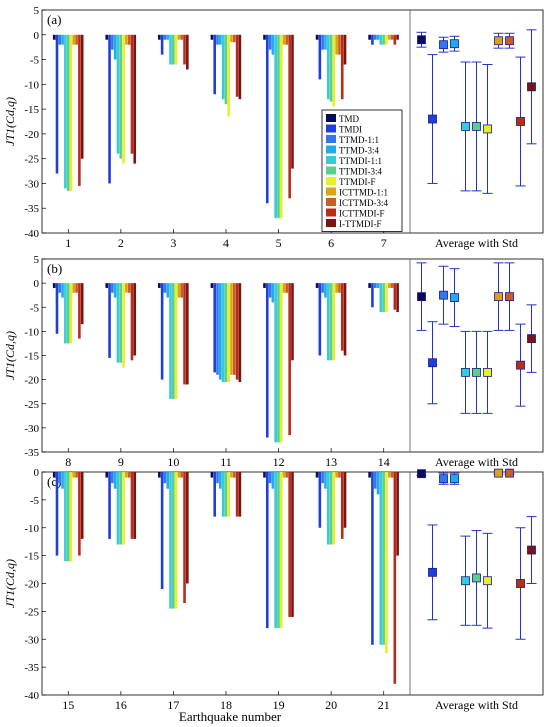 This screenshot has height=727, width=550. Describe the element at coordinates (121, 243) in the screenshot. I see `x-tick-label: 2` at that location.